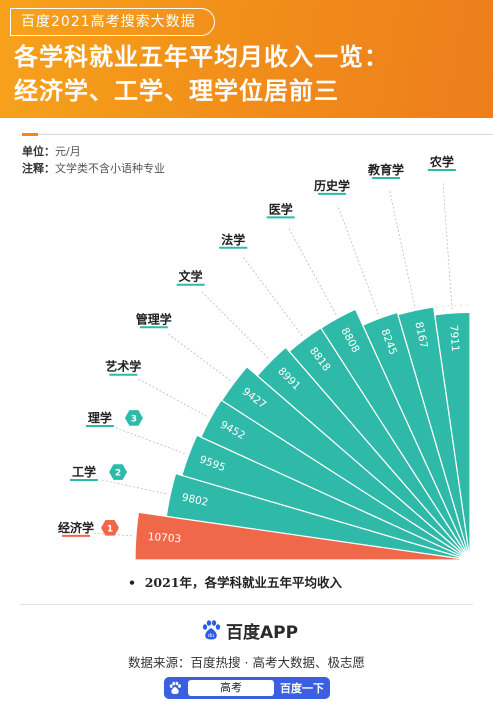 This screenshot has width=493, height=718. I want to click on category-label-农学: 农学, so click(441, 161).